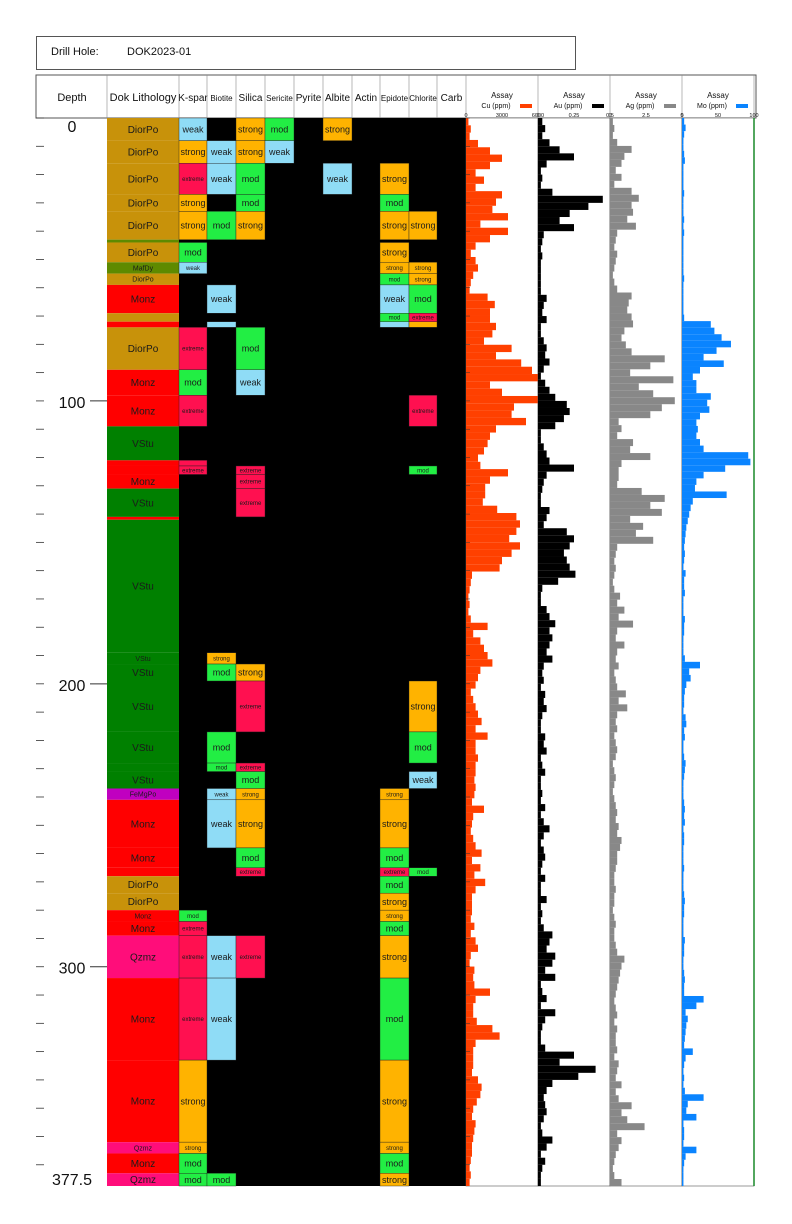 The width and height of the screenshot is (792, 1224). What do you see at coordinates (718, 116) in the screenshot?
I see `assay-scale-label: 50` at bounding box center [718, 116].